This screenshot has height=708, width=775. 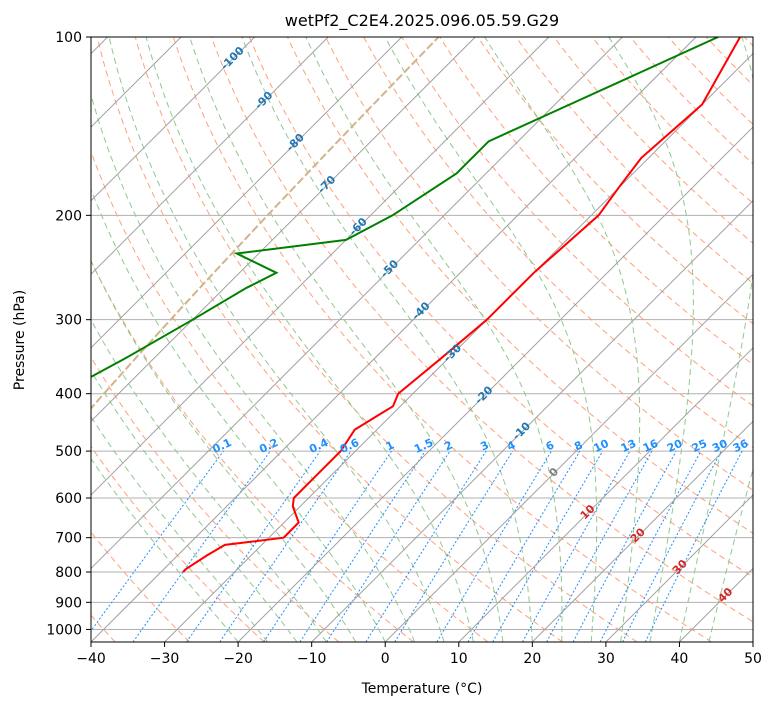 What do you see at coordinates (651, 446) in the screenshot?
I see `mixing-ratio-label: 16` at bounding box center [651, 446].